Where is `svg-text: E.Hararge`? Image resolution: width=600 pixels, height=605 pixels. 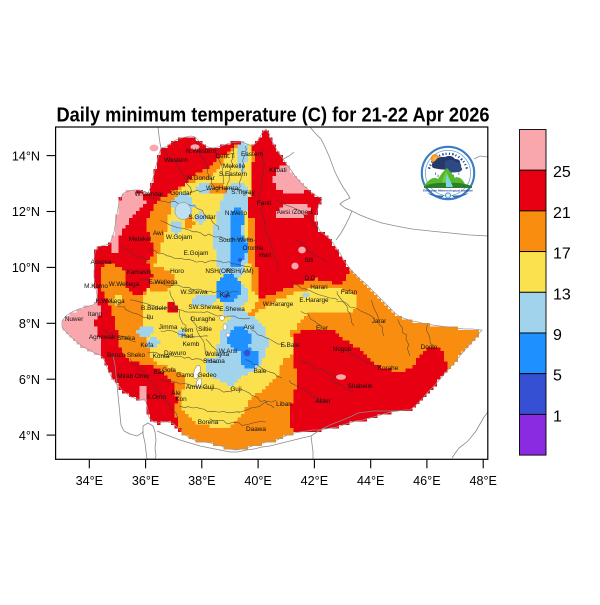
svg-text: E.Hararge is located at coordinates (314, 300).